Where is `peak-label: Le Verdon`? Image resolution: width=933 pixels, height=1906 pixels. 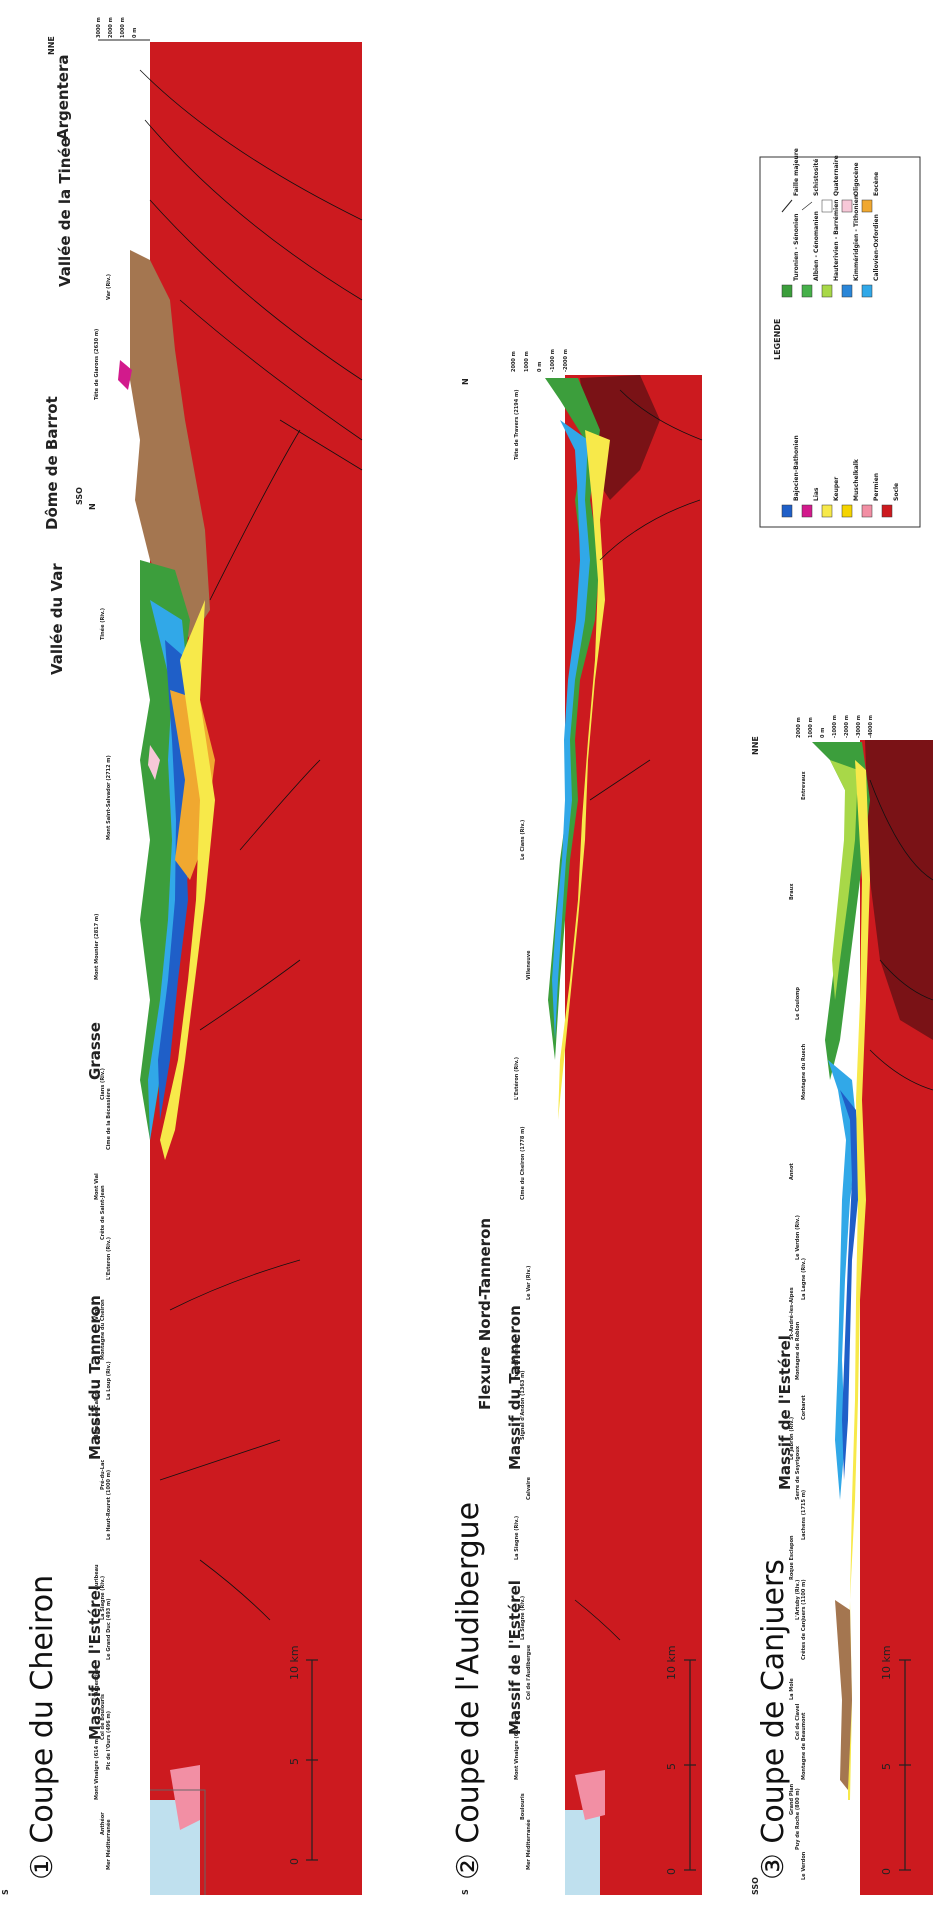 peak-label: Le Verdon is located at coordinates (804, 1865).